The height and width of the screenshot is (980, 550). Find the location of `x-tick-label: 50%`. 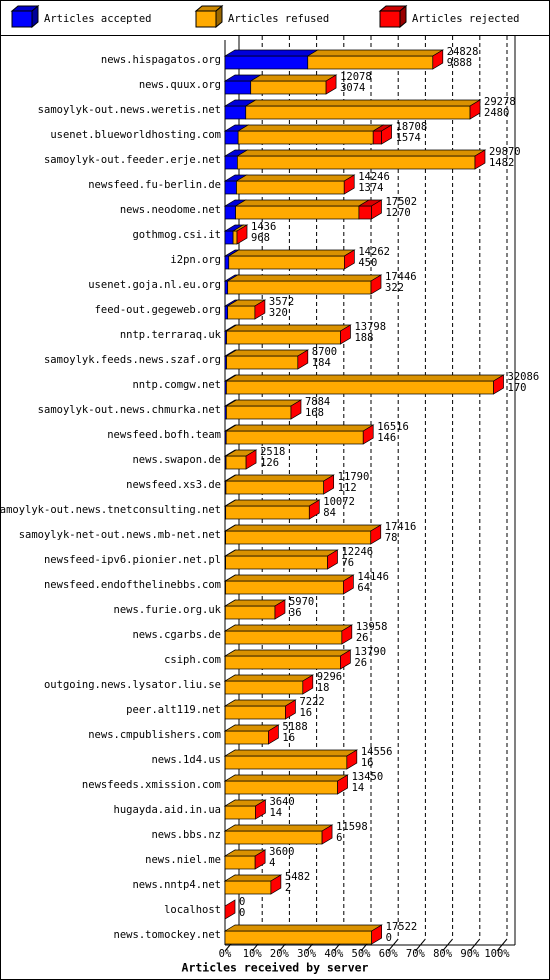

x-tick-label: 50% is located at coordinates (362, 954).